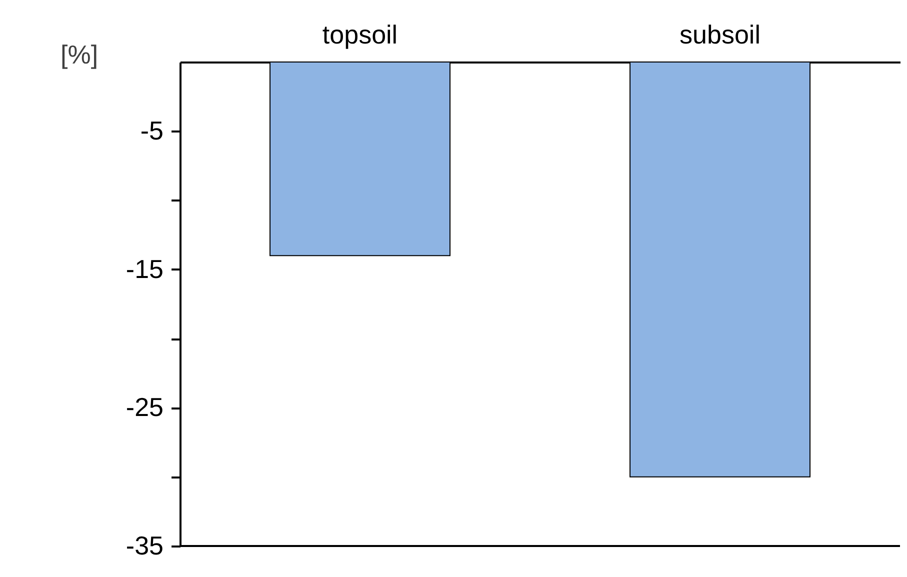  I want to click on y-tick-label: -5, so click(152, 131).